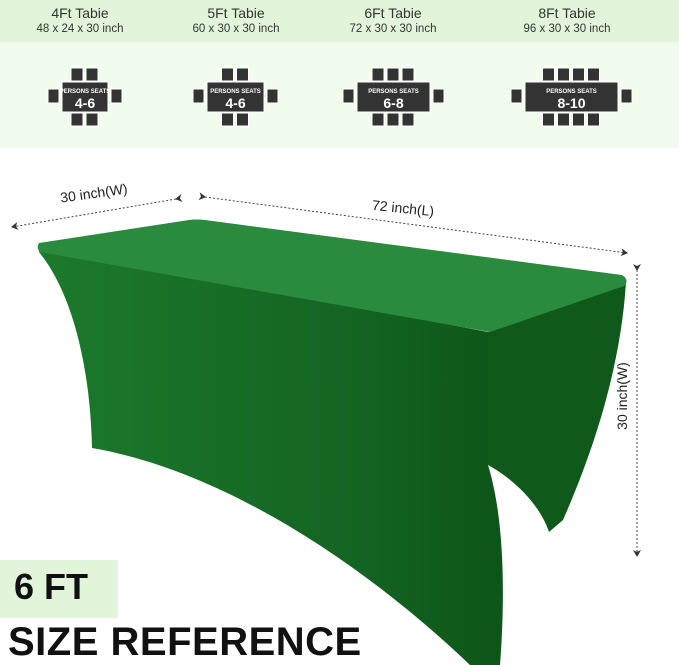 This screenshot has height=665, width=679. Describe the element at coordinates (393, 13) in the screenshot. I see `size-name: 6Ft Tabie` at that location.